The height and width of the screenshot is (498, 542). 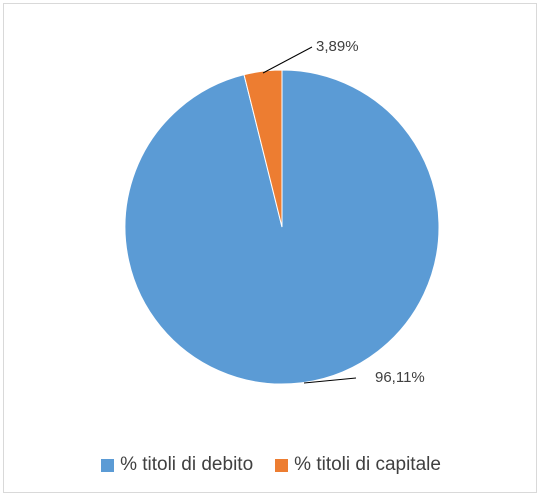 I want to click on leader-line-capitale, so click(x=287, y=60).